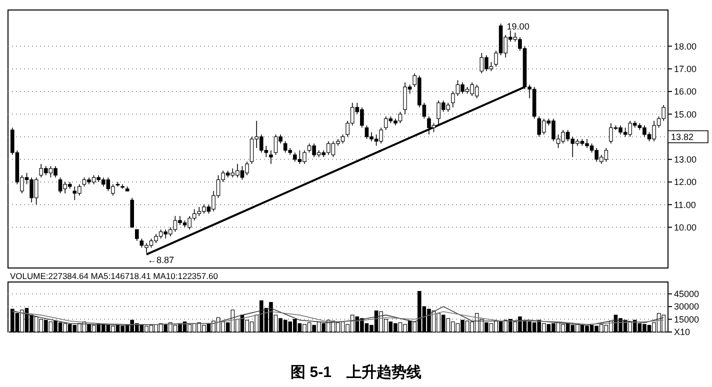  I want to click on text: 13.82, so click(682, 137).